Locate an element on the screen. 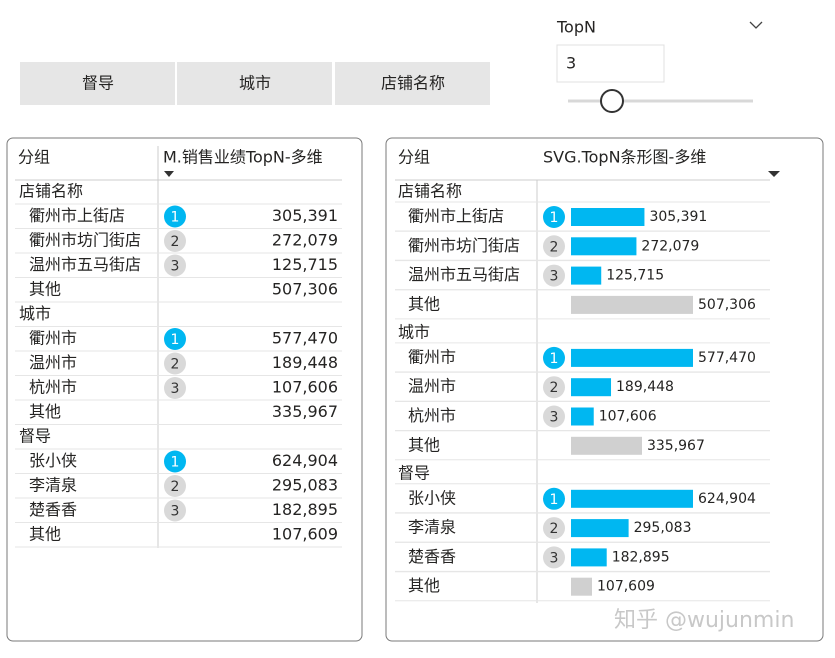 Image resolution: width=835 pixels, height=658 pixels. bar-label: 107,609 is located at coordinates (626, 587).